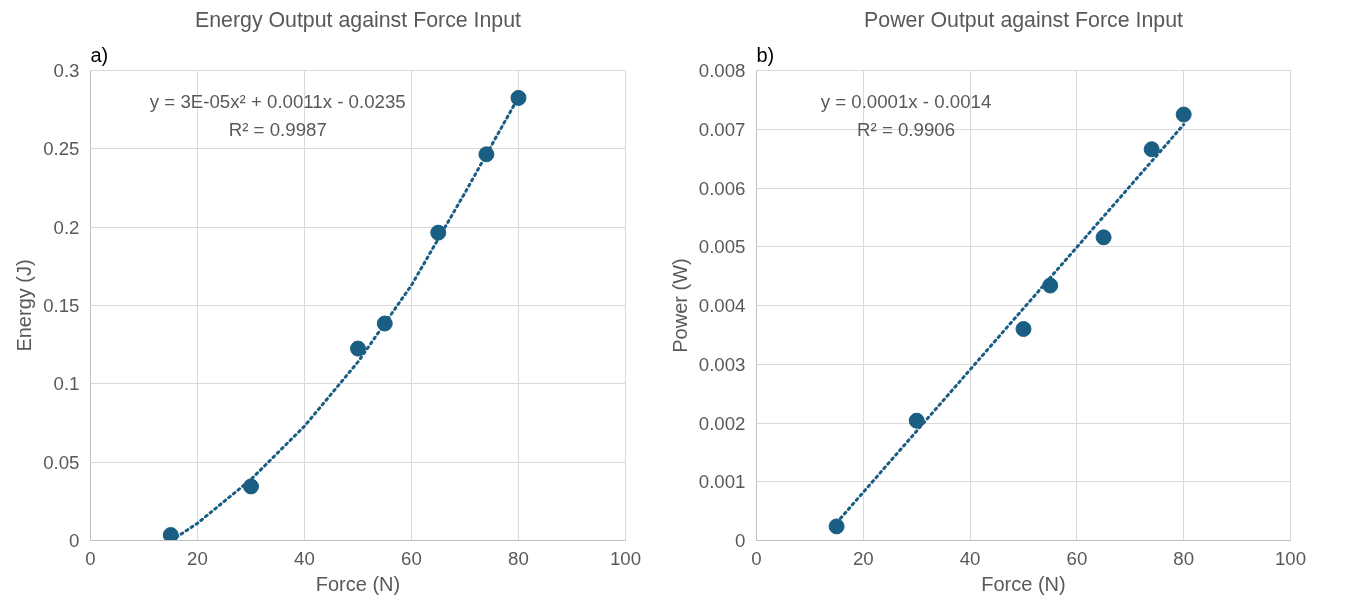  Describe the element at coordinates (722, 129) in the screenshot. I see `y-tick-label: 0.007` at that location.